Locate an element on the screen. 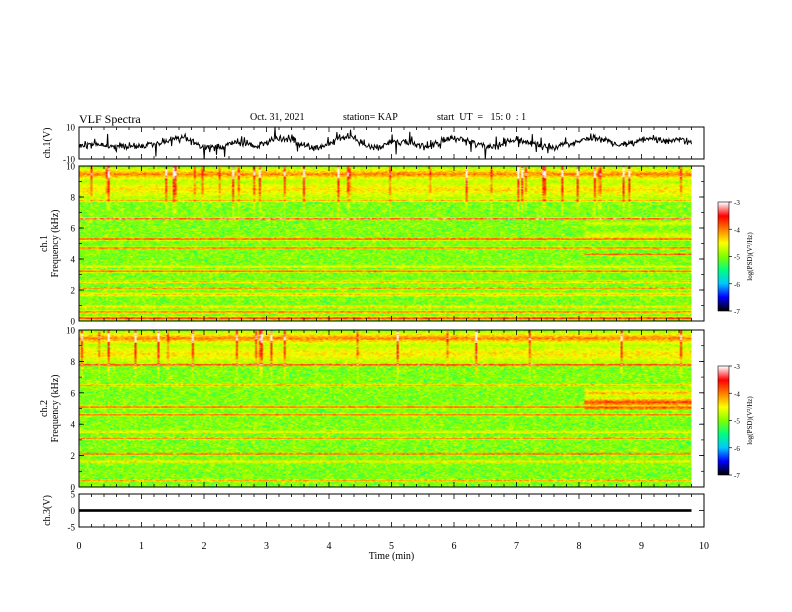  ch2-colorbar: -3 -4 -5 -6 -7 log(PSD)(V²/Hz) is located at coordinates (735, 421).